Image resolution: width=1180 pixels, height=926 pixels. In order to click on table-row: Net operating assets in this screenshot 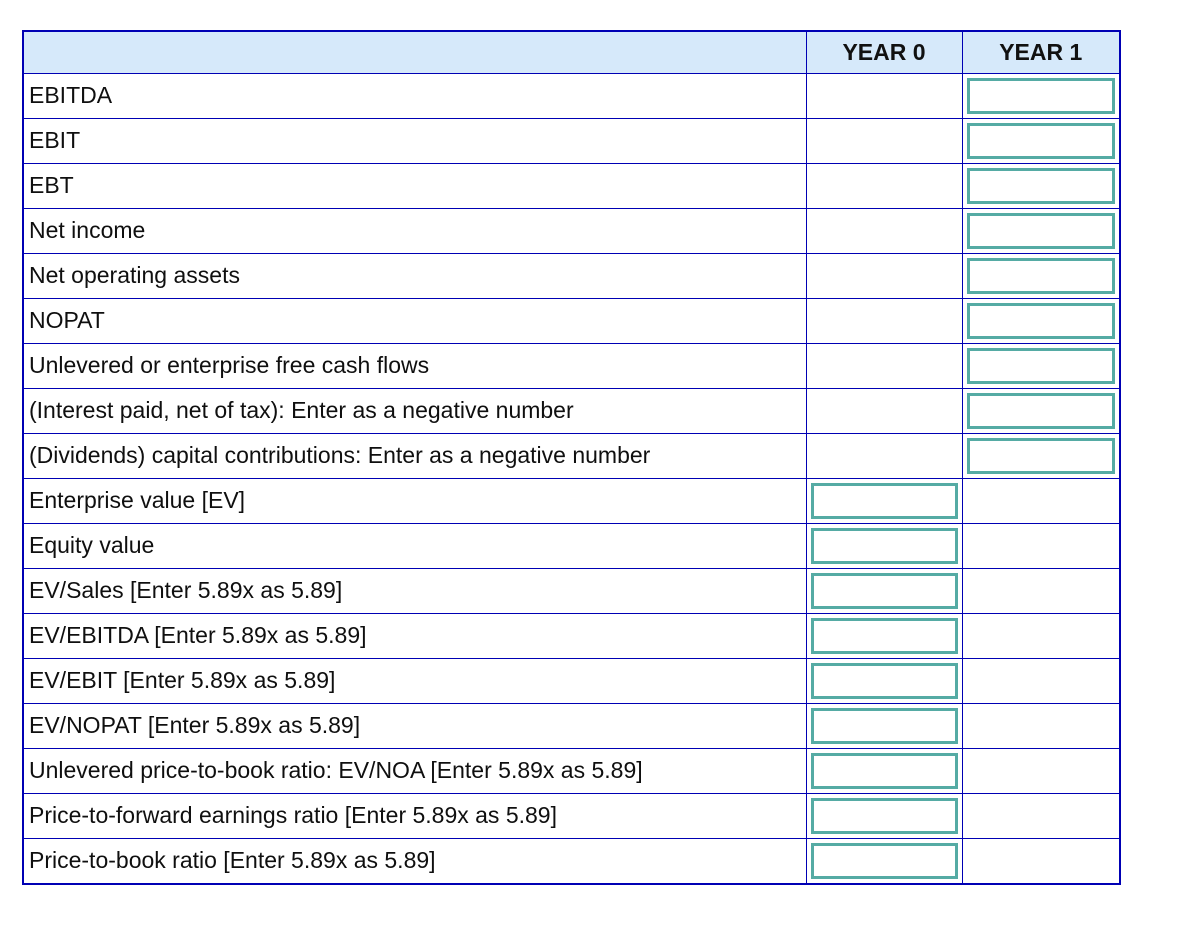, I will do `click(571, 275)`.